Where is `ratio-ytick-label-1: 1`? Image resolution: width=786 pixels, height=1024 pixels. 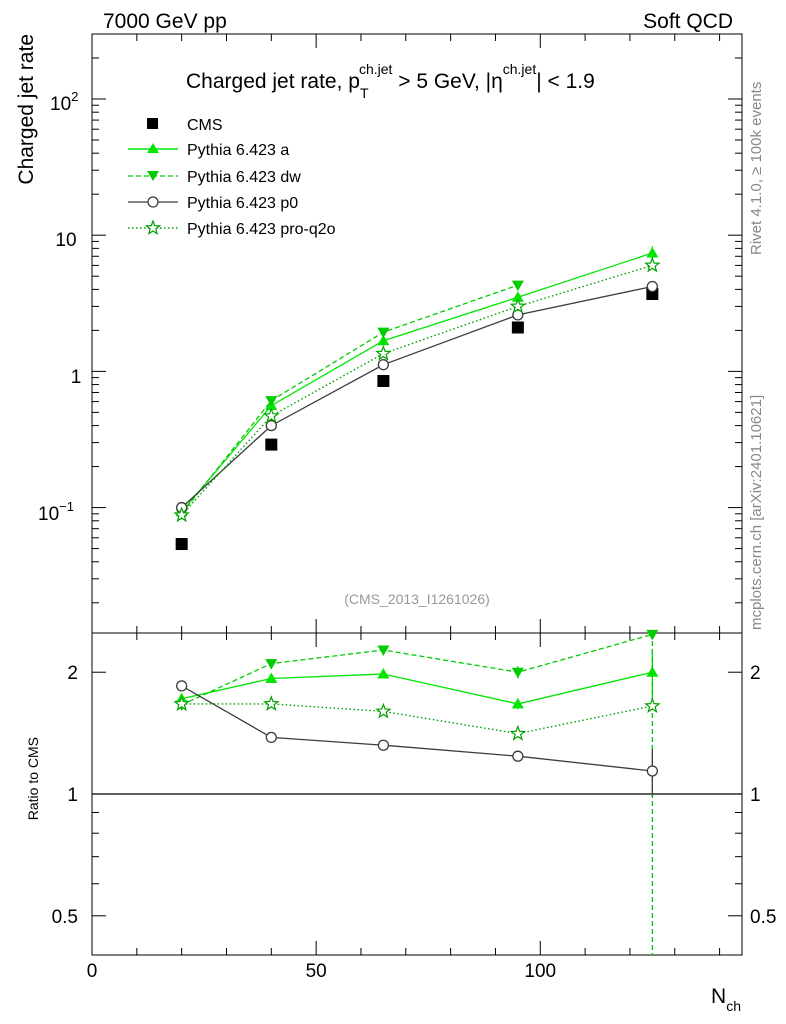 ratio-ytick-label-1: 1 is located at coordinates (72, 795).